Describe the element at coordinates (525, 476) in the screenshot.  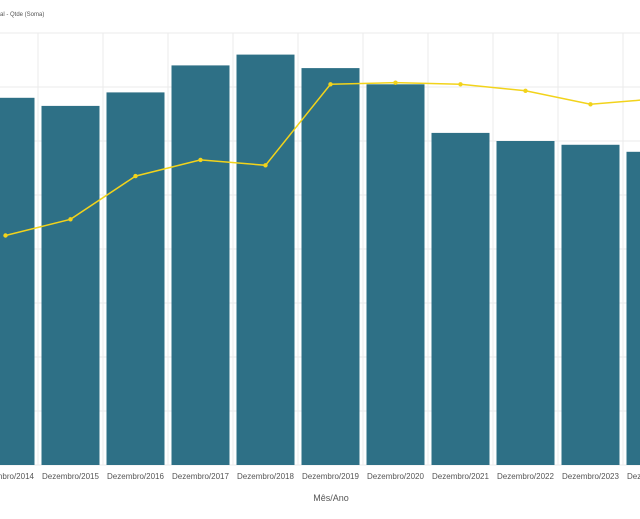
I see `x-tick-label: Dezembro/2022` at that location.